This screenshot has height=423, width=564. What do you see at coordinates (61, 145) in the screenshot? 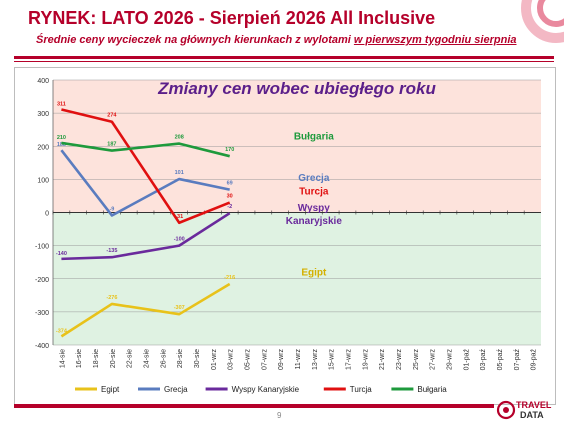
I see `data-label: 188` at bounding box center [61, 145].